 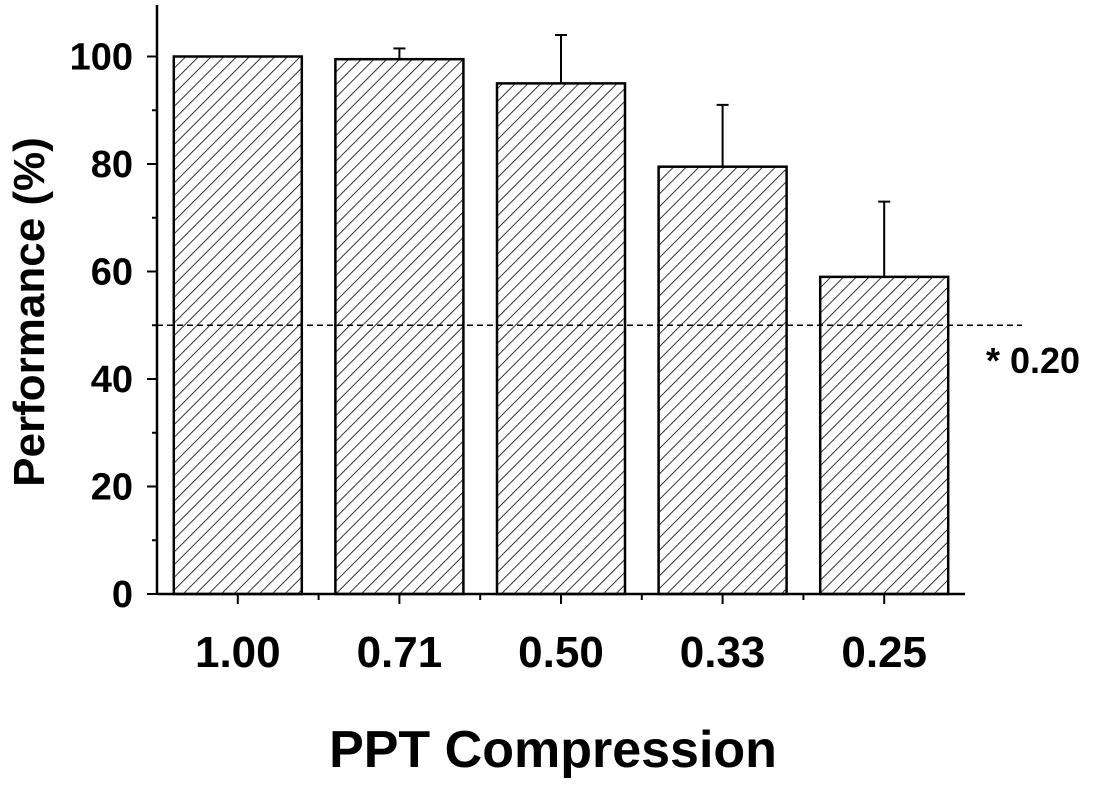 I want to click on x-tick-label: 0.50, so click(x=561, y=652).